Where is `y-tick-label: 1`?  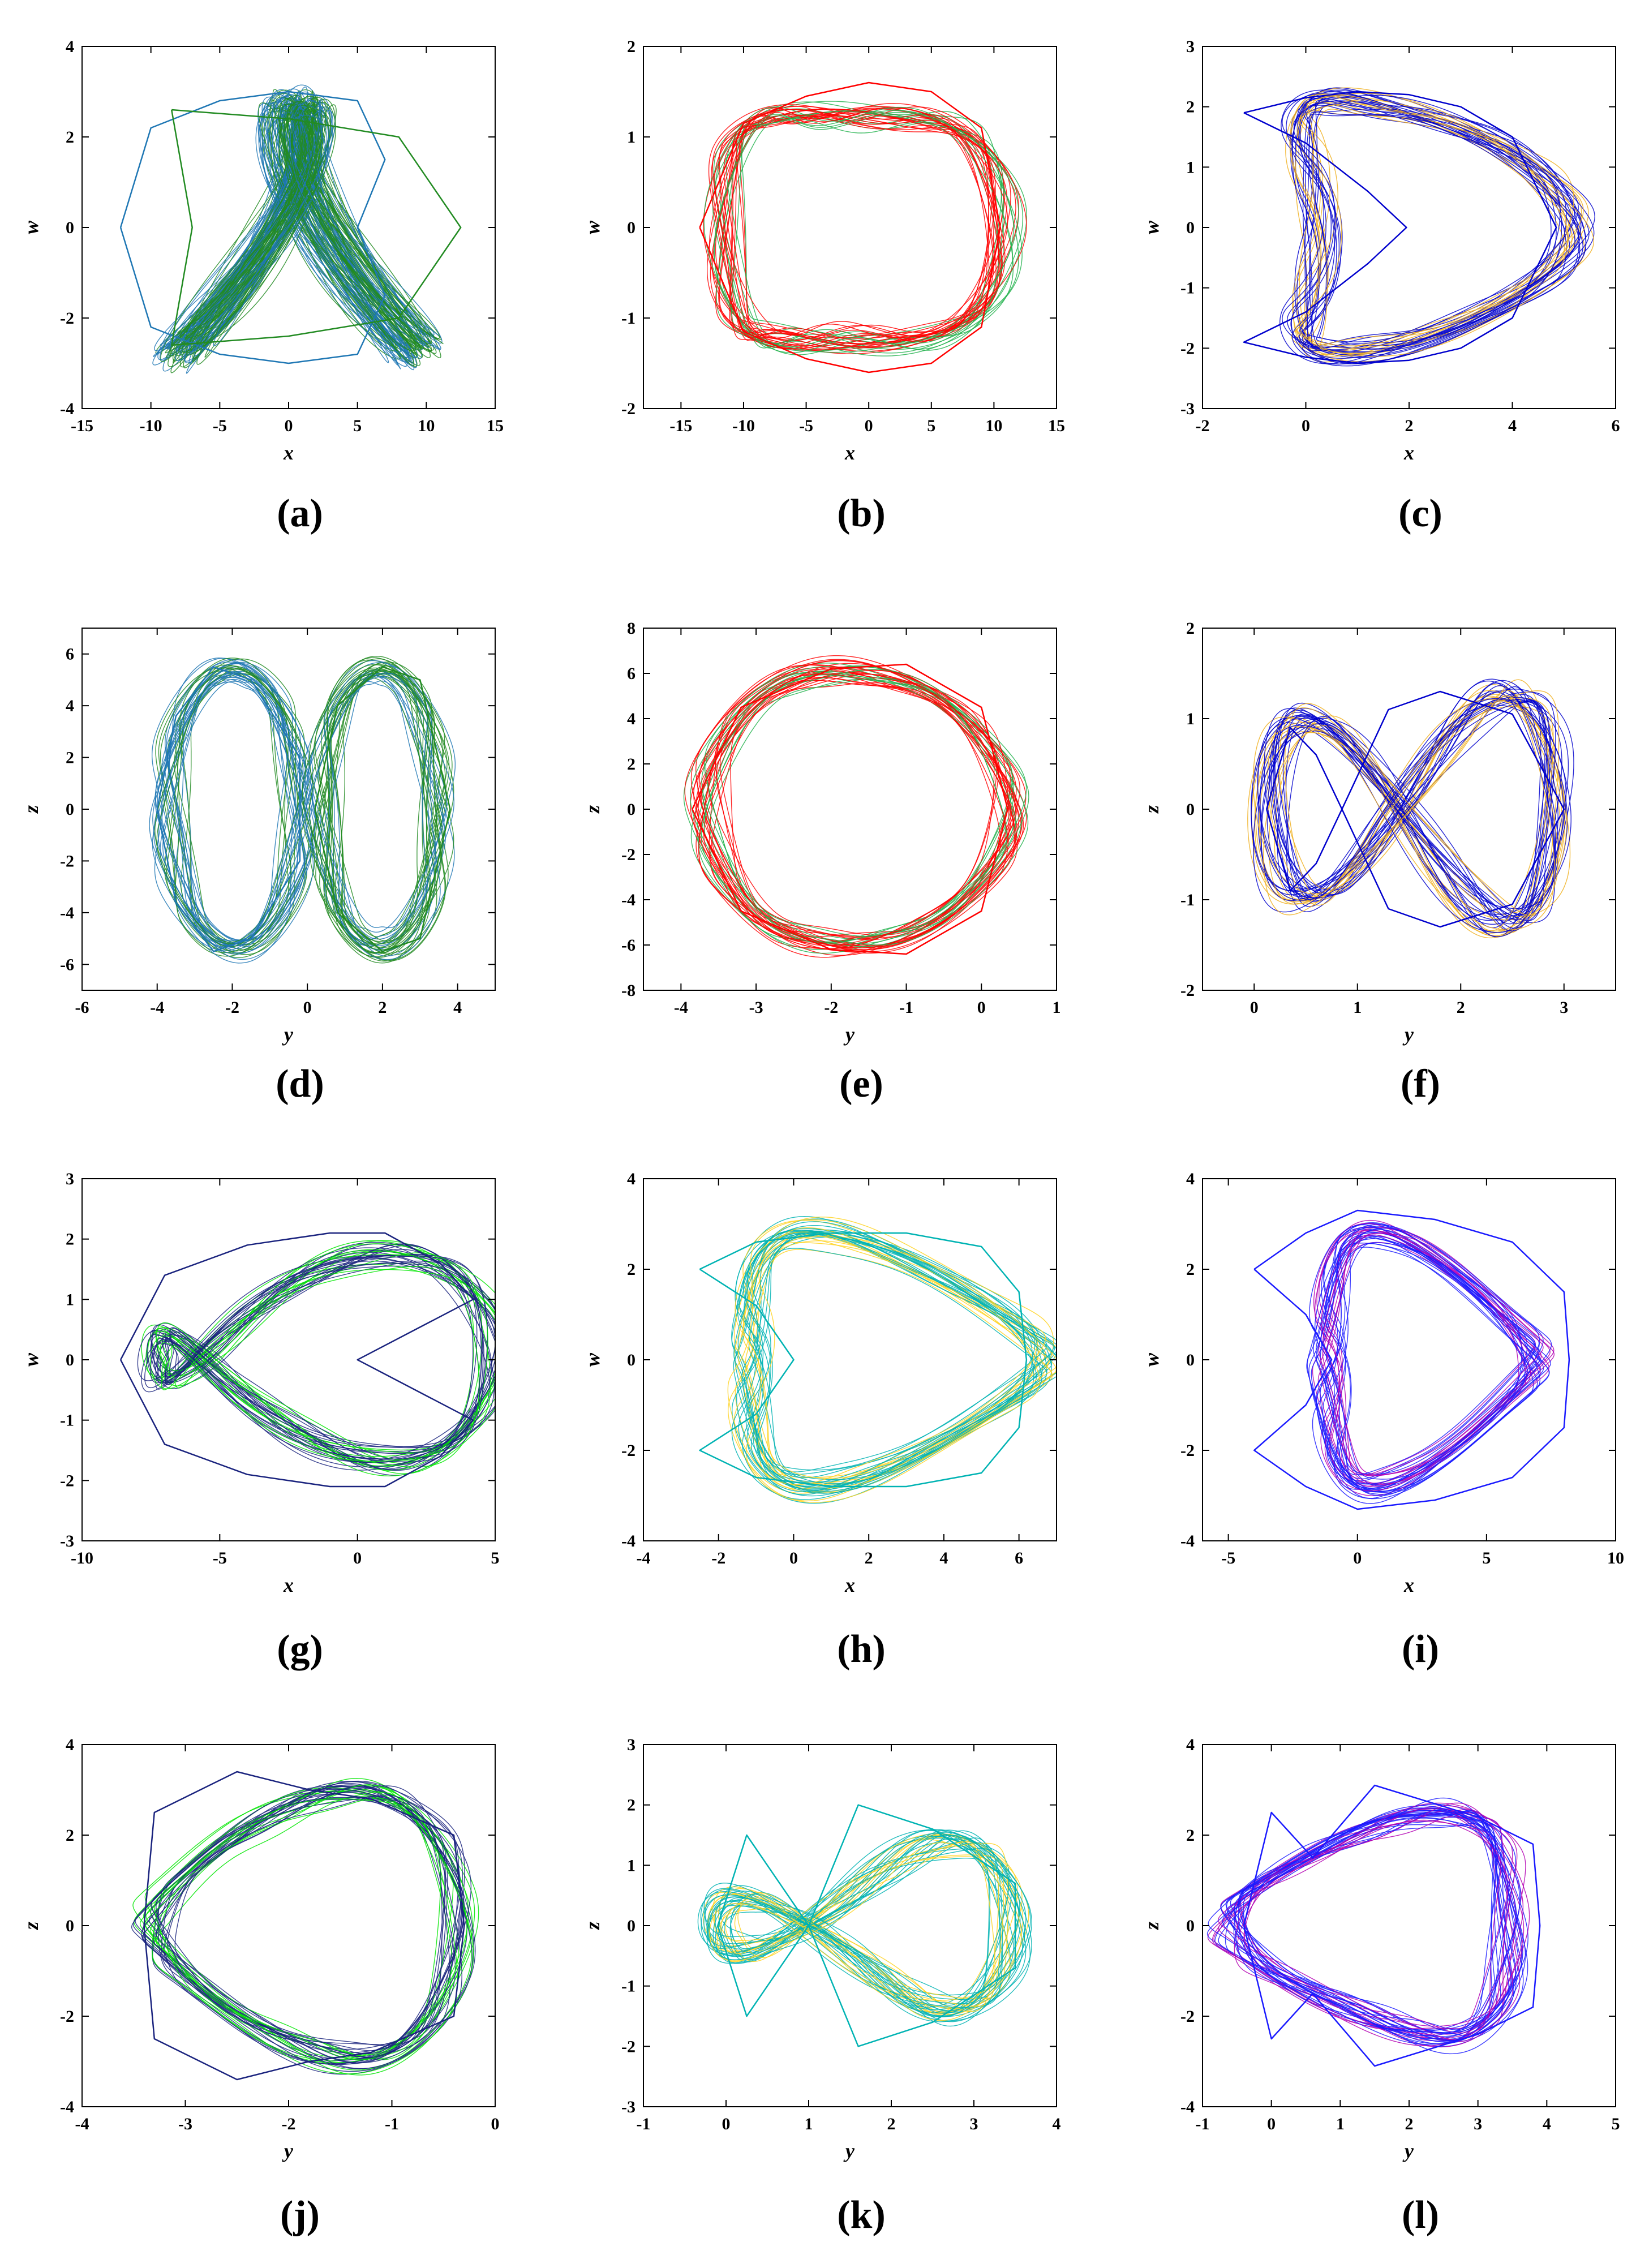 y-tick-label: 1 is located at coordinates (631, 1865).